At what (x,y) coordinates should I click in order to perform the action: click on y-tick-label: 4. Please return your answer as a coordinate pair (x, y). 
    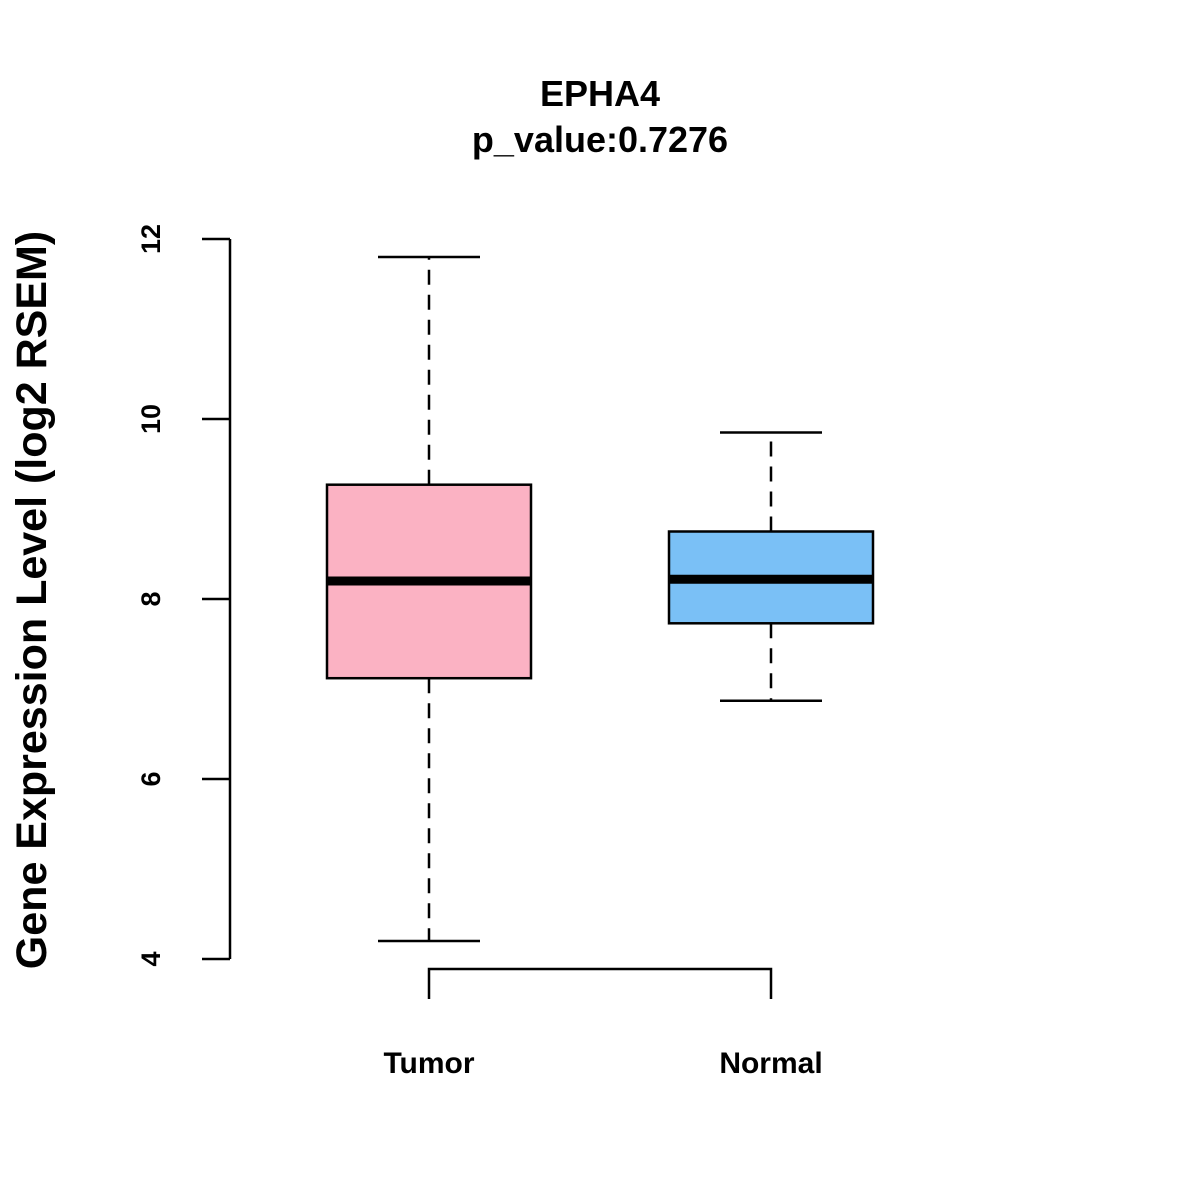
    Looking at the image, I should click on (151, 958).